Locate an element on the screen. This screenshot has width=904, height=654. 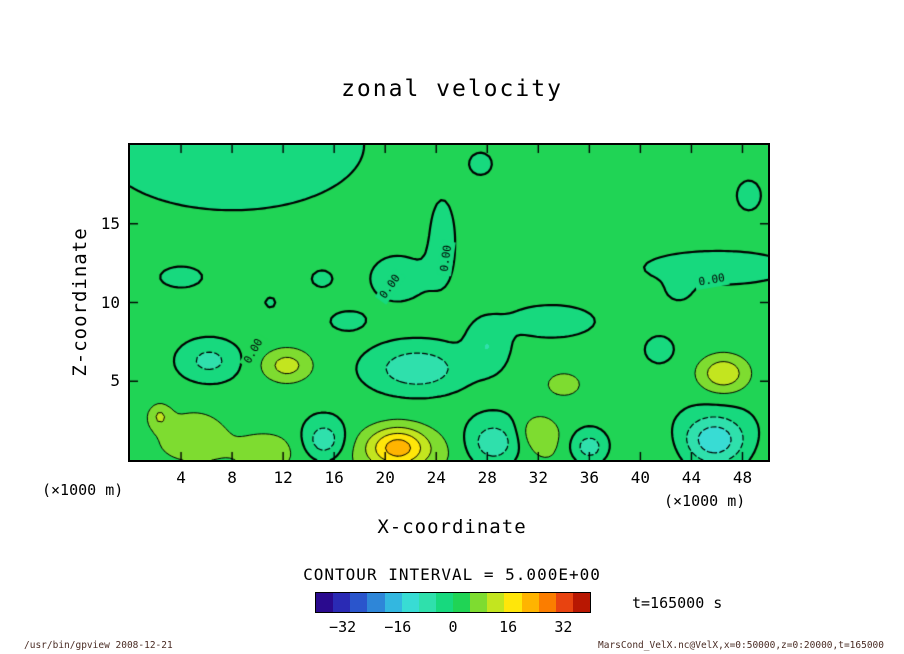
colorbar is located at coordinates (453, 602).